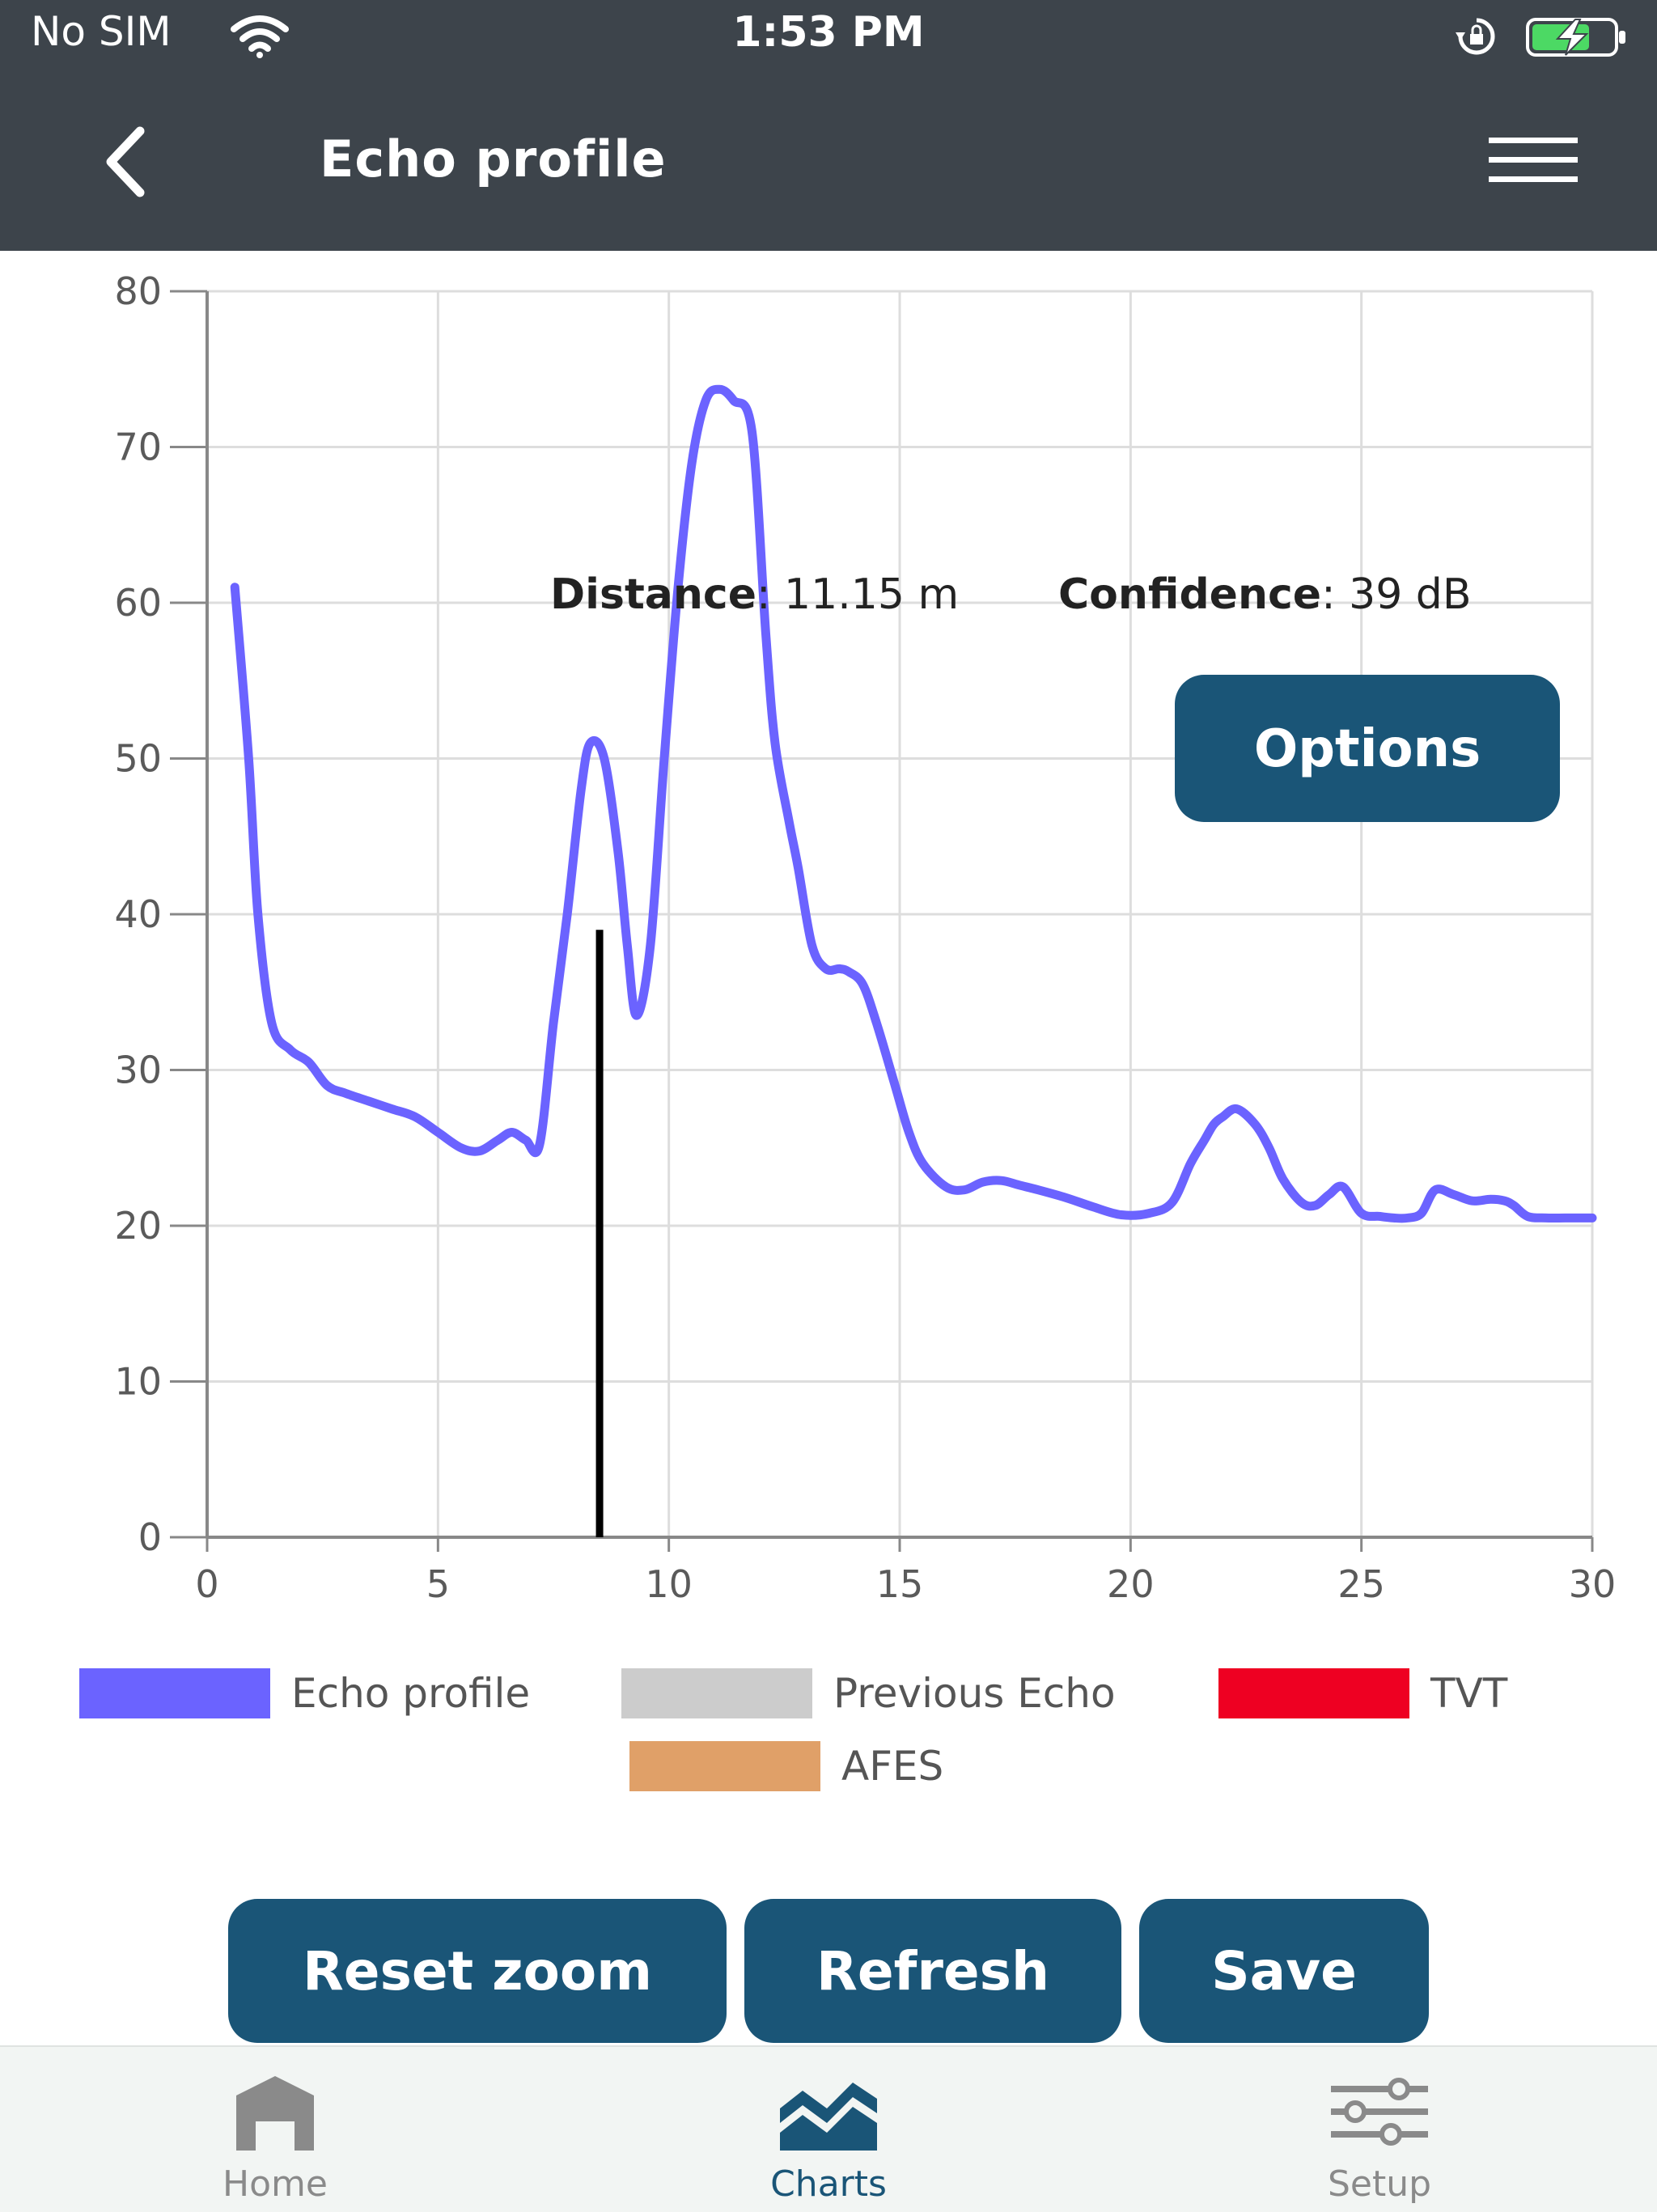 This screenshot has height=2212, width=1657. Describe the element at coordinates (477, 1971) in the screenshot. I see `reset-zoom-button: Reset zoom` at that location.